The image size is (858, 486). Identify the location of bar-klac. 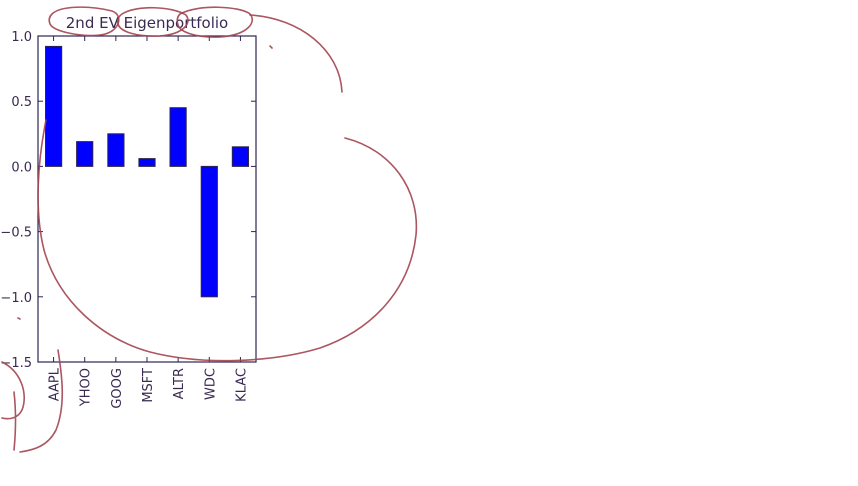
(240, 156).